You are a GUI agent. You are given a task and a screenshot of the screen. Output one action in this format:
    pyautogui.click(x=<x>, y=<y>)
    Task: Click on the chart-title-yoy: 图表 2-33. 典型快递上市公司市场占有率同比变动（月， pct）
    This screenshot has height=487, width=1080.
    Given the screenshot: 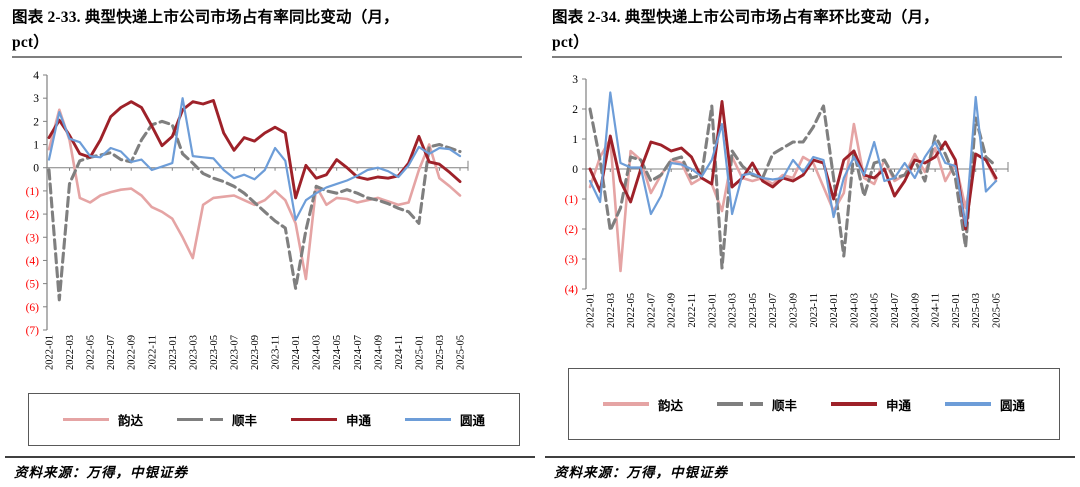 What is the action you would take?
    pyautogui.click(x=272, y=30)
    